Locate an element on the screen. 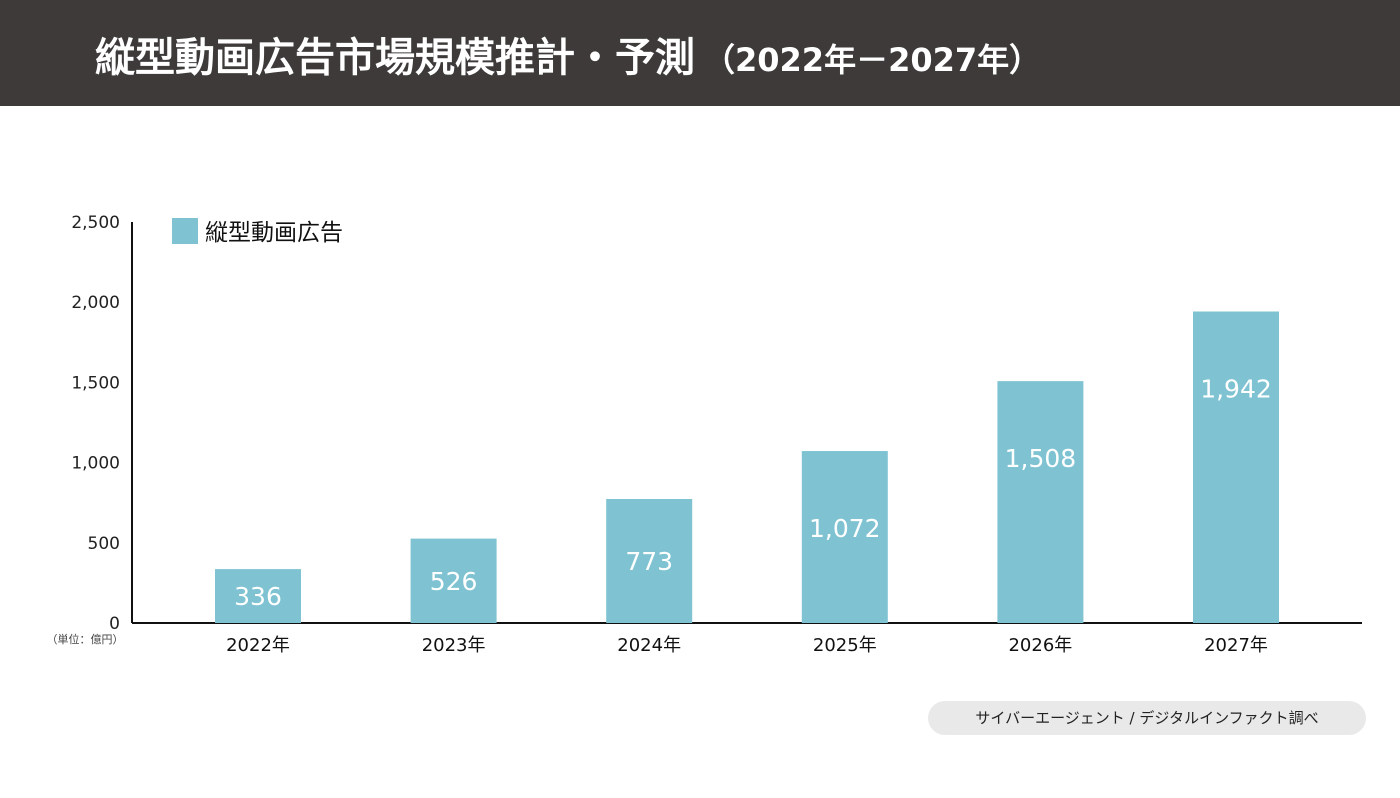 The width and height of the screenshot is (1400, 798). x-tick-label: 2022年 is located at coordinates (258, 645).